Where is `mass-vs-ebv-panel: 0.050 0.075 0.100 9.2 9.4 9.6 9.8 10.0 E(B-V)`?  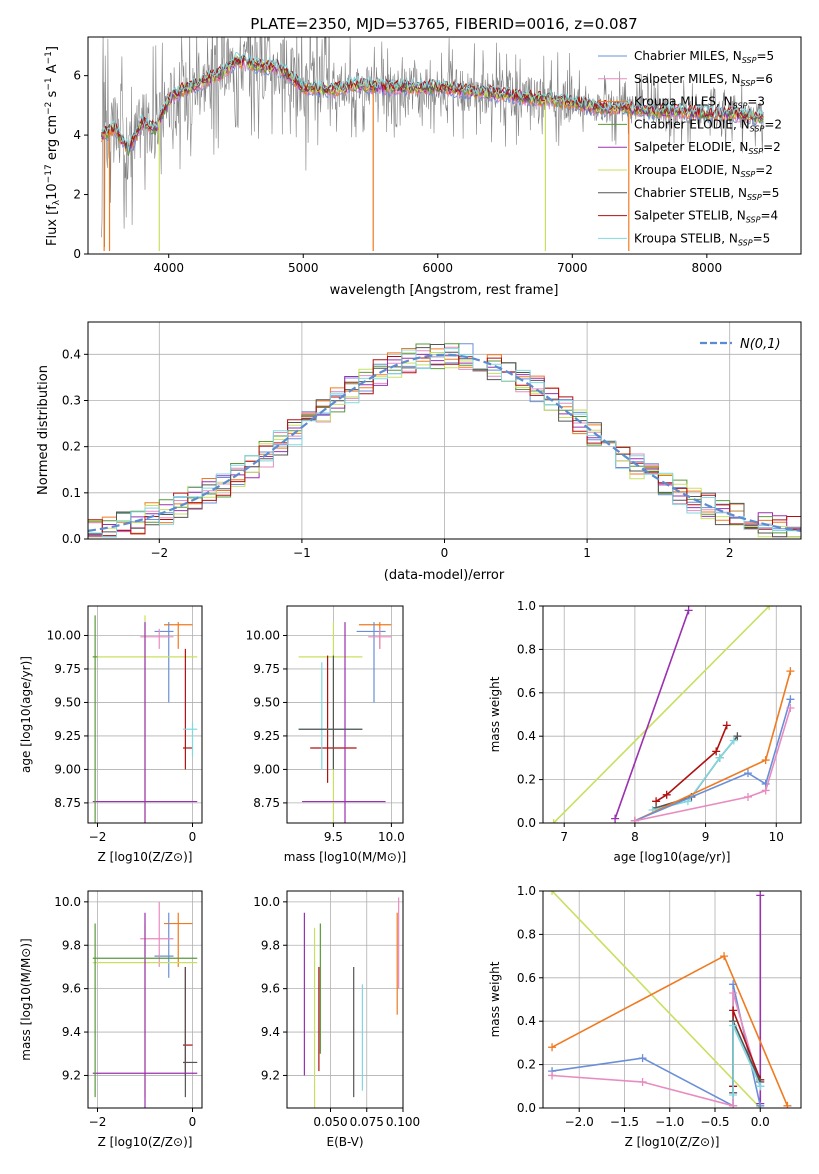
mass-vs-ebv-panel: 0.050 0.075 0.100 9.2 9.4 9.6 9.8 10.0 E(B-V) is located at coordinates (336, 1019).